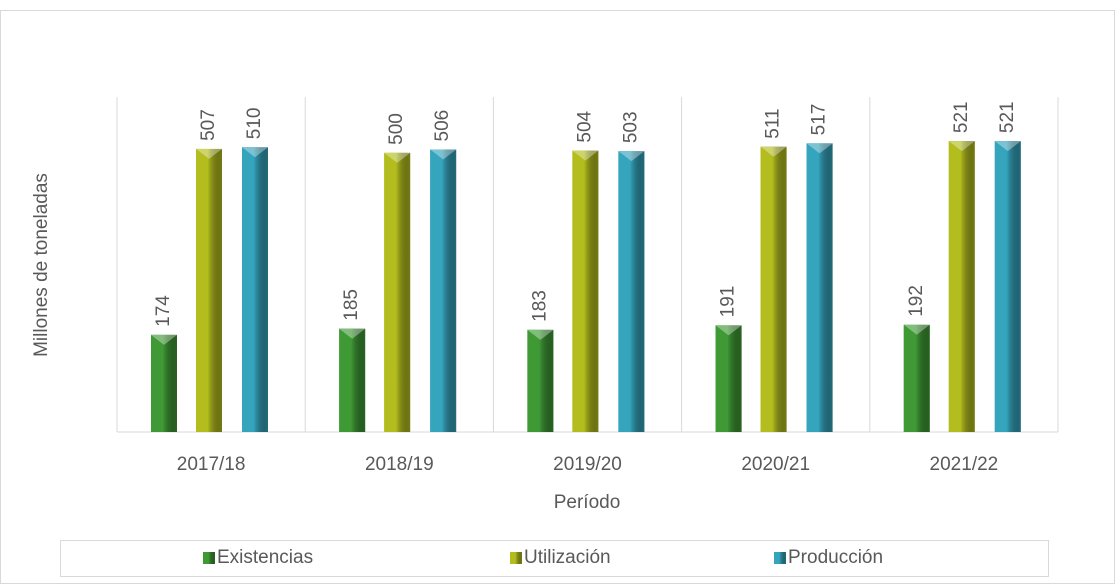 This screenshot has width=1116, height=585. I want to click on y-axis-title: Millones de toneladas, so click(41, 265).